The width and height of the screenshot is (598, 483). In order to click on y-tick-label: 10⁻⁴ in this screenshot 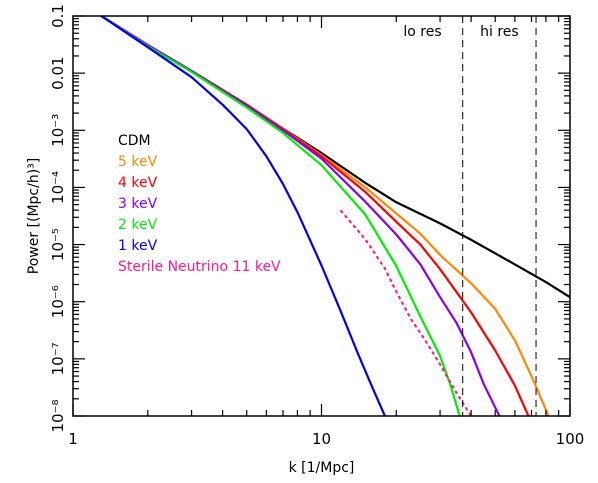, I will do `click(58, 187)`.